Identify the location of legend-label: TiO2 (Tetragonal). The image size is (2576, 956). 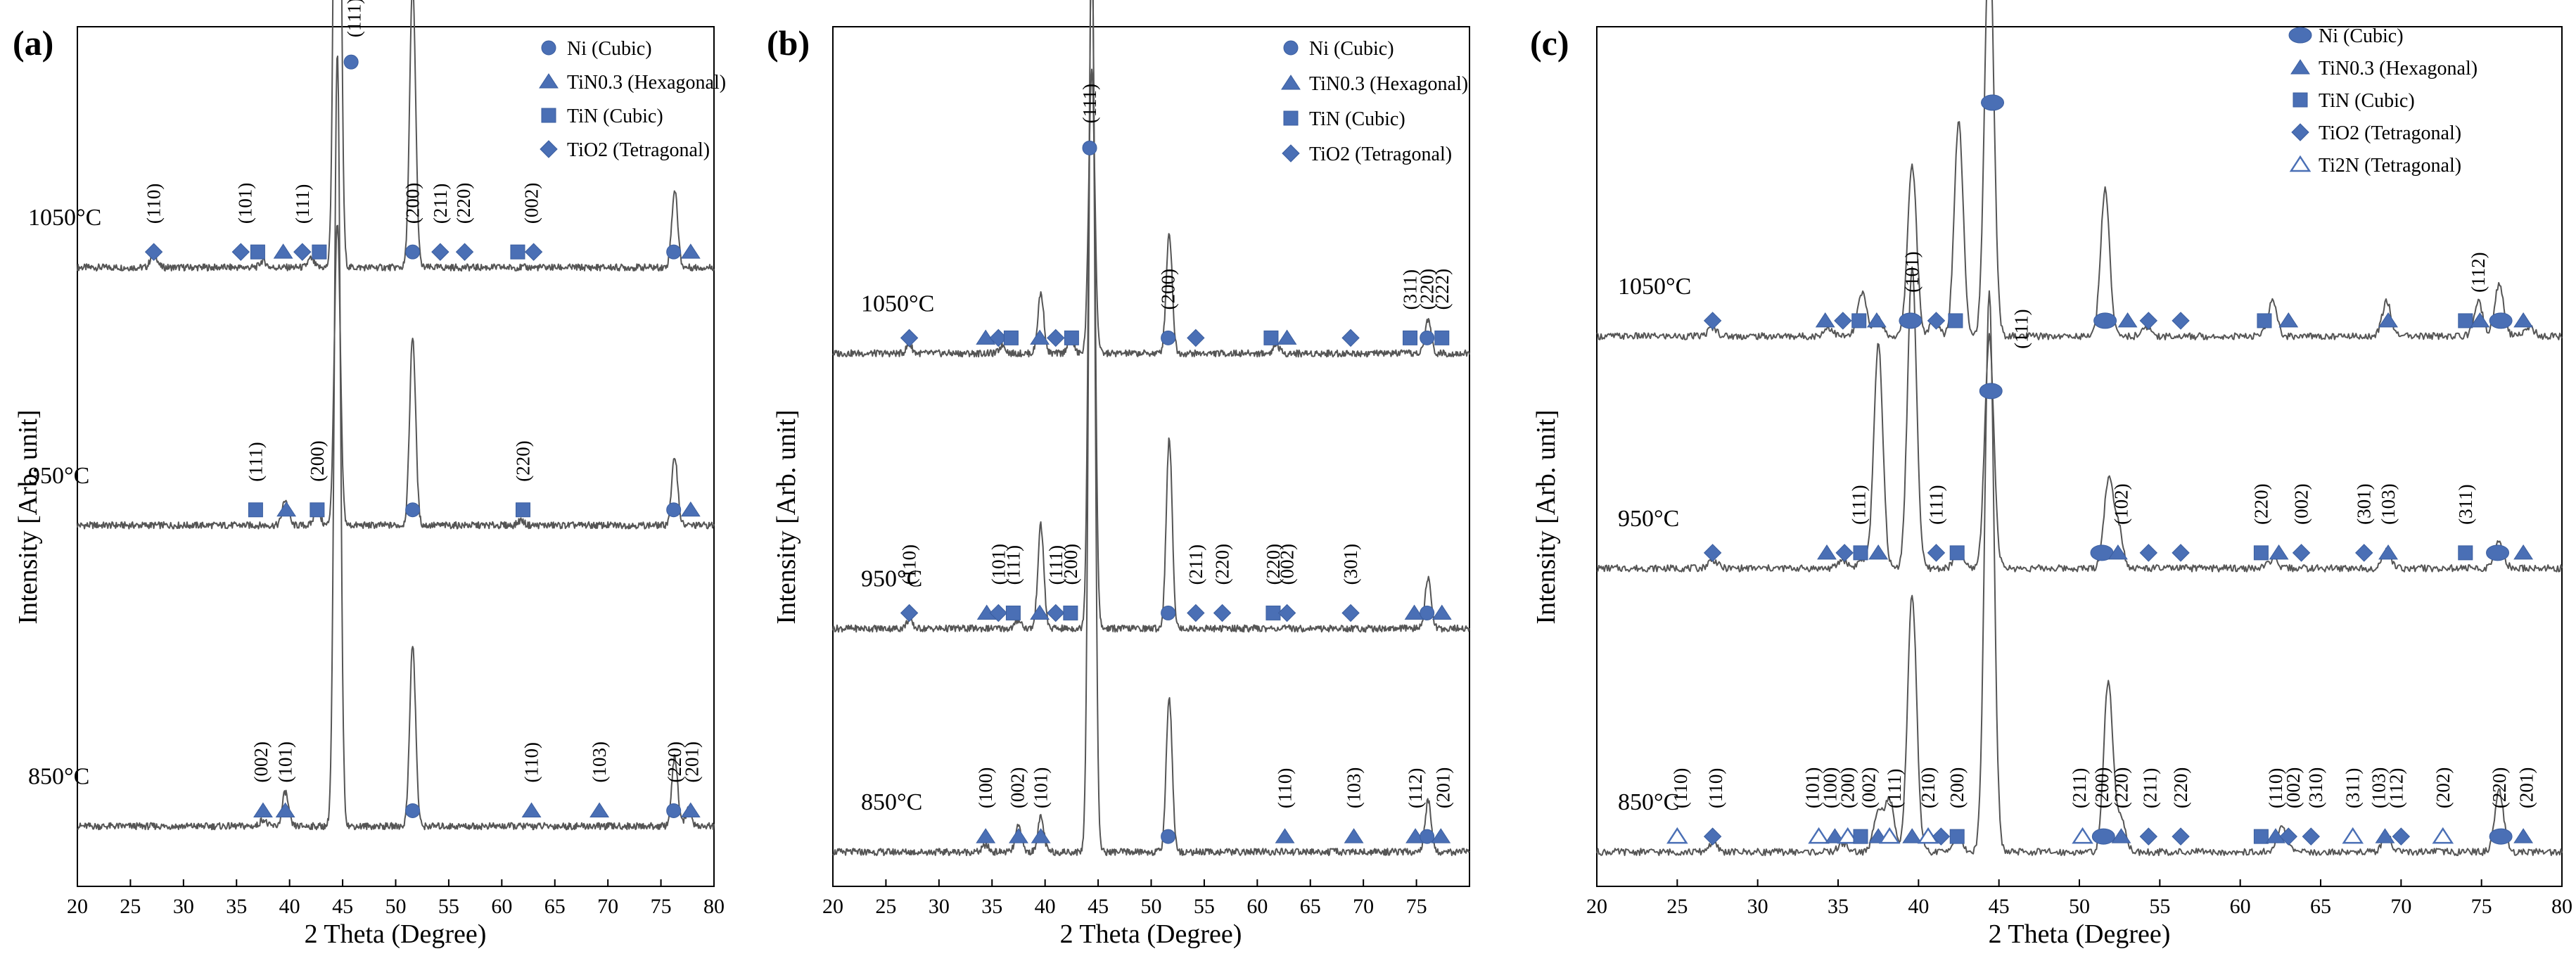
(638, 150).